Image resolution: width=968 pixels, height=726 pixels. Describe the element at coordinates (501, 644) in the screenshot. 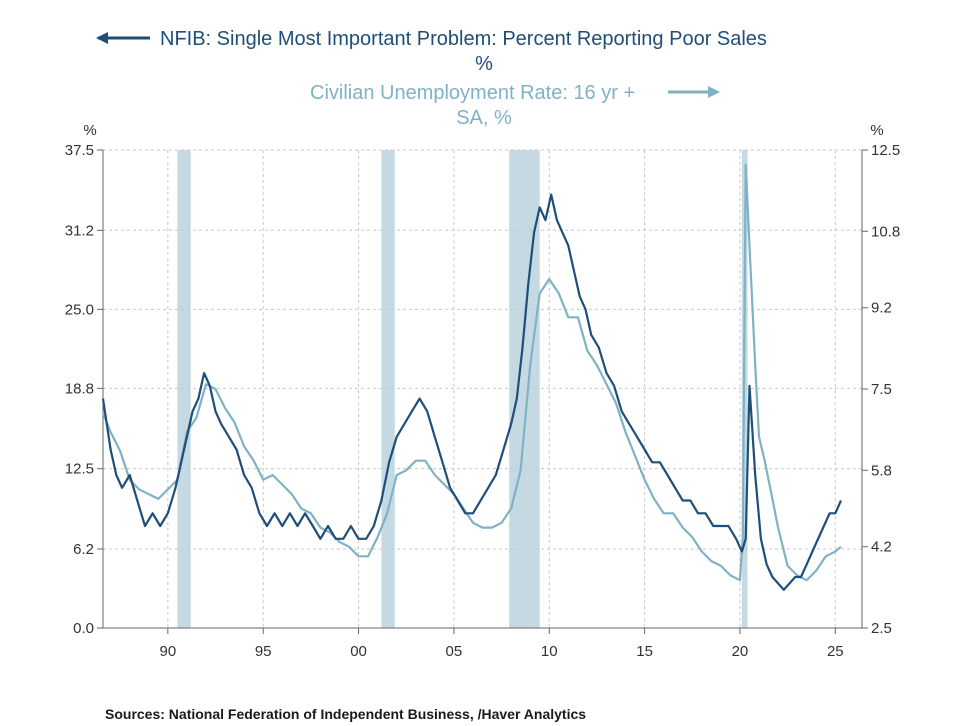

I see `x-axis-ticks: 90 95 00 05 10 15 20 25` at that location.